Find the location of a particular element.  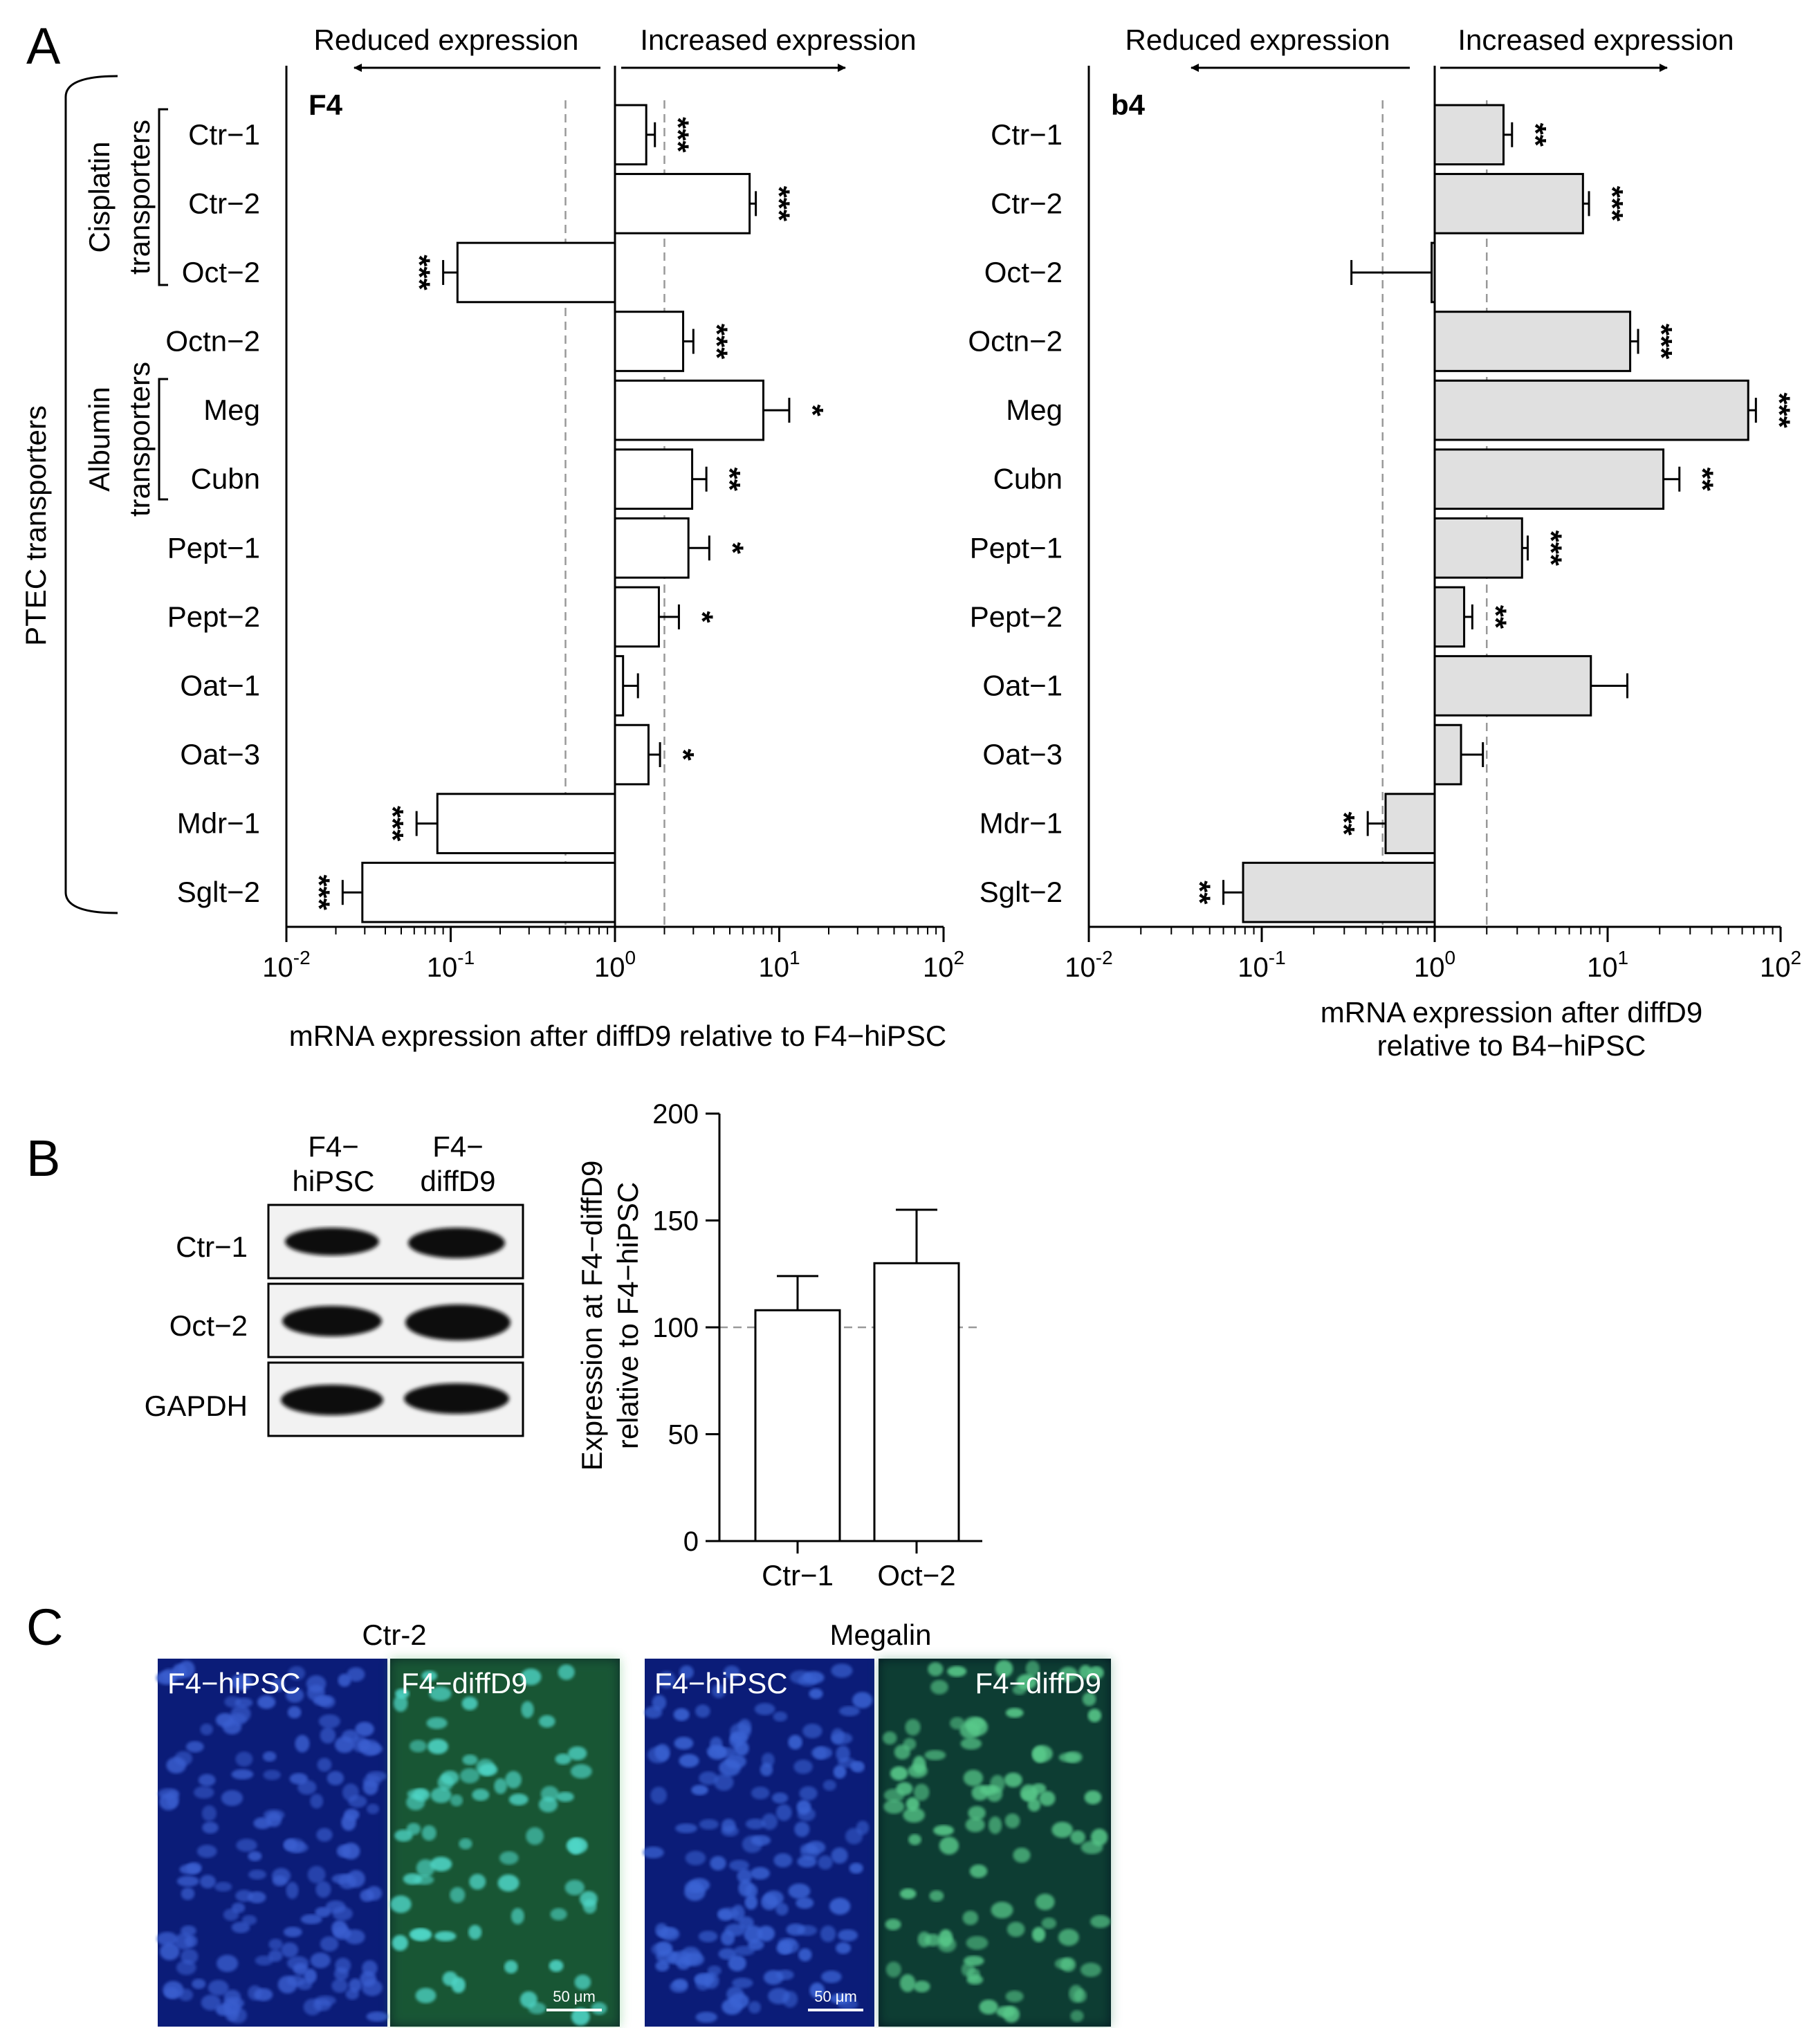

category-label: Oat−3 is located at coordinates (220, 755).